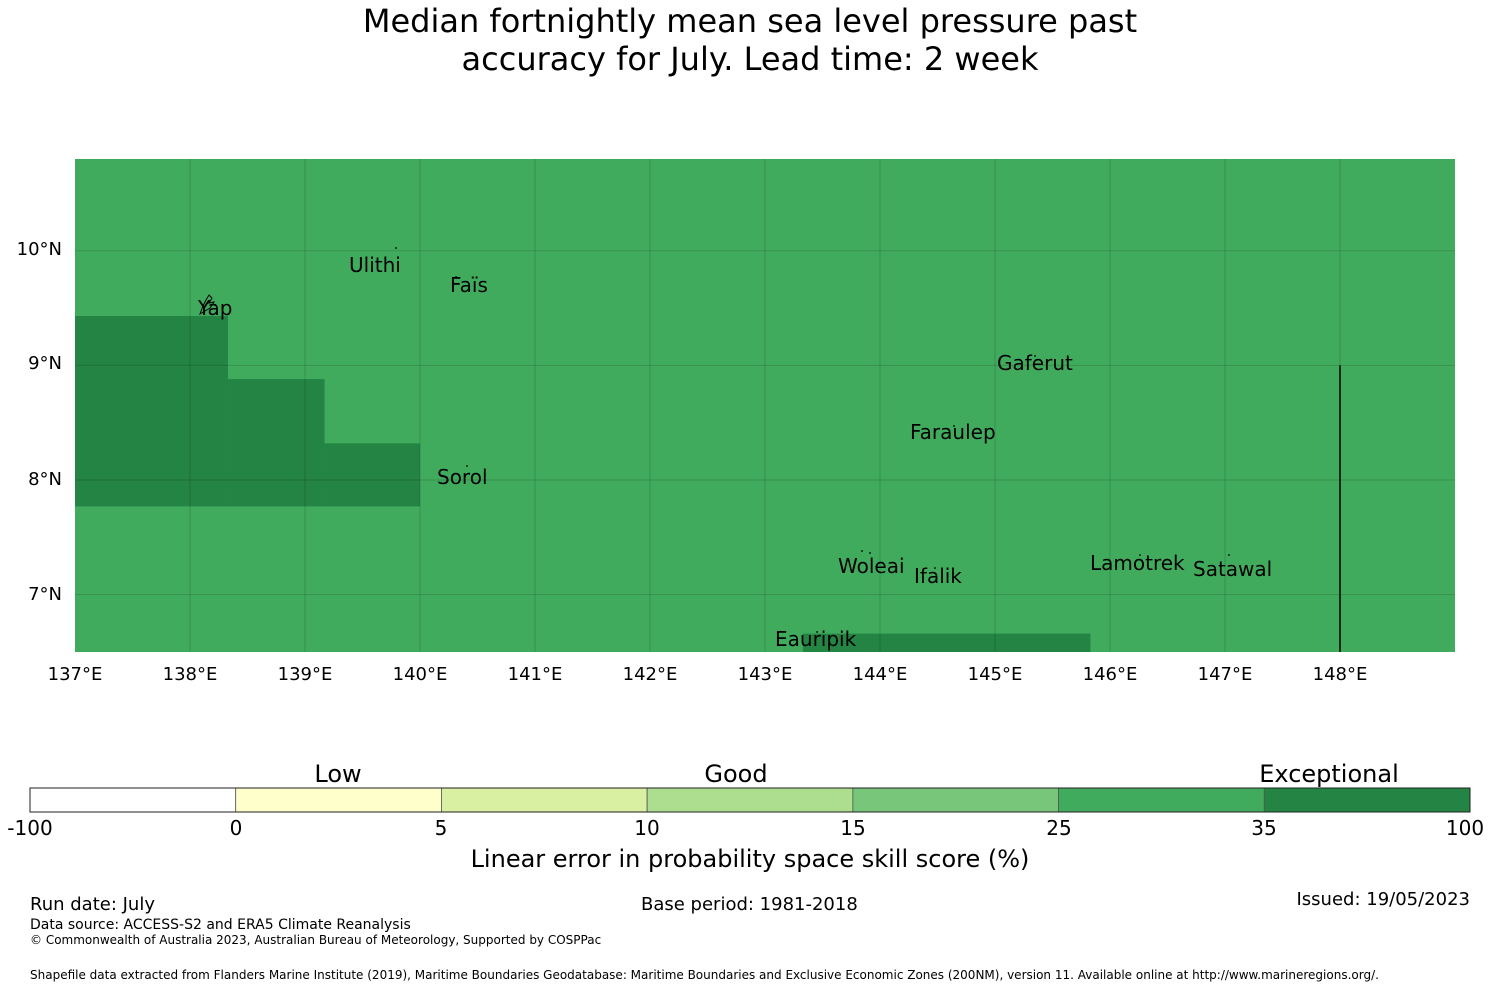  Describe the element at coordinates (880, 674) in the screenshot. I see `lon-label-144e: 144°E` at that location.